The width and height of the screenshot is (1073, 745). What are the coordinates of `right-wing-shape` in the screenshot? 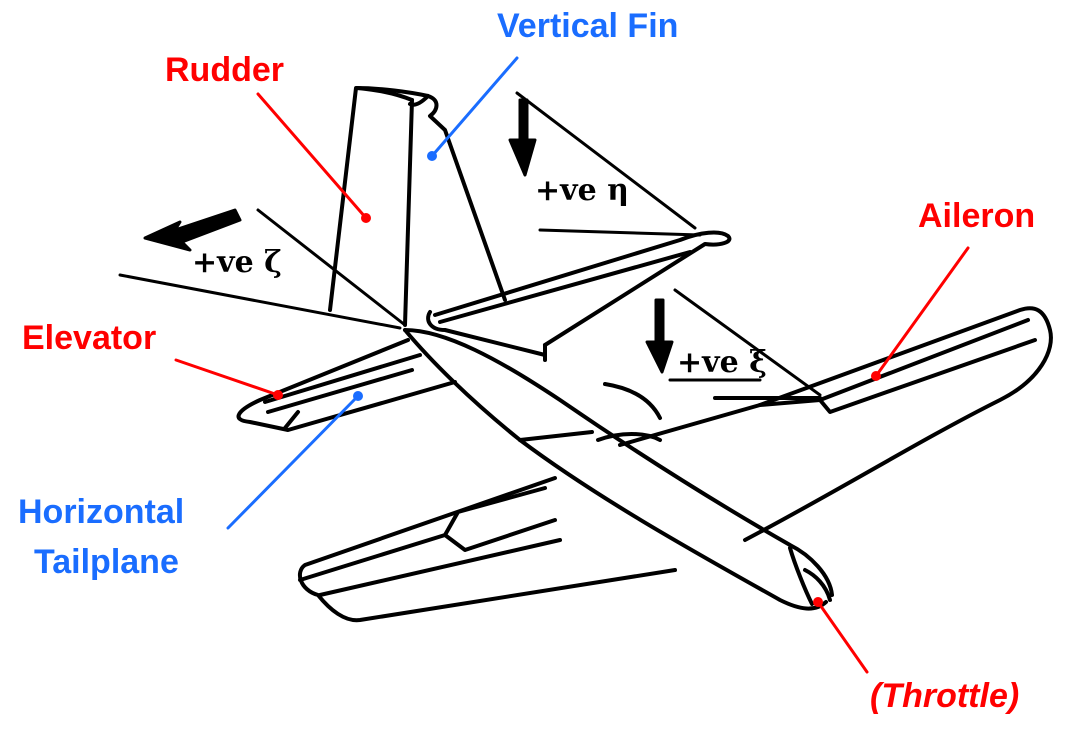 It's located at (835, 424).